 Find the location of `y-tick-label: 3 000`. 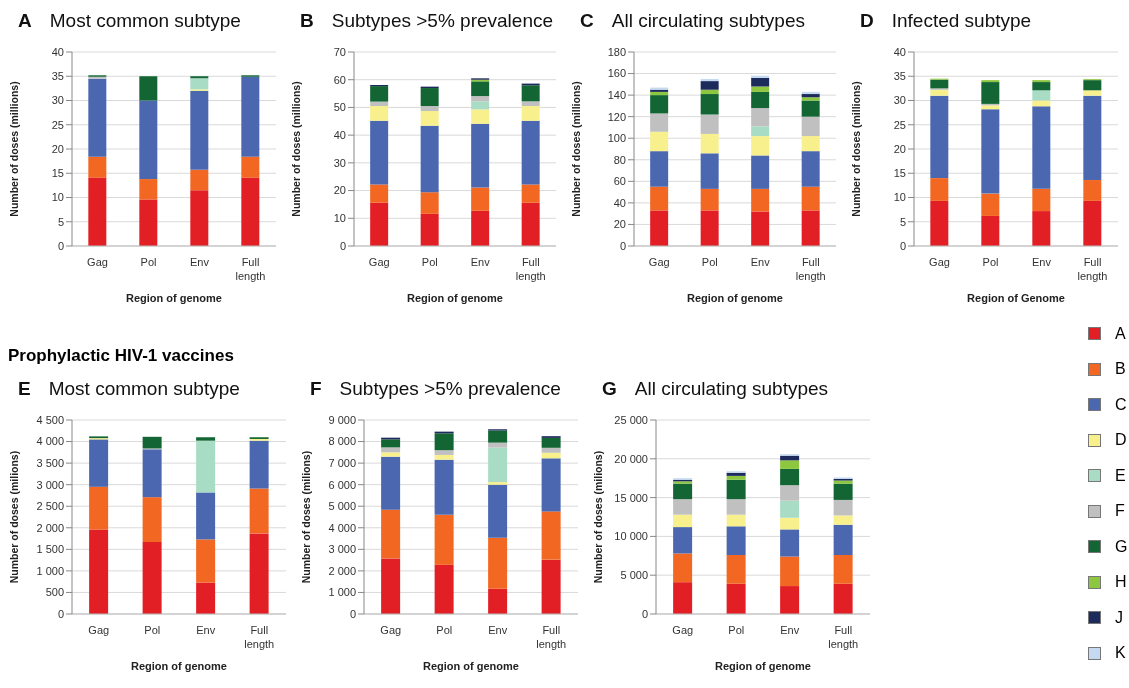

y-tick-label: 3 000 is located at coordinates (50, 484).